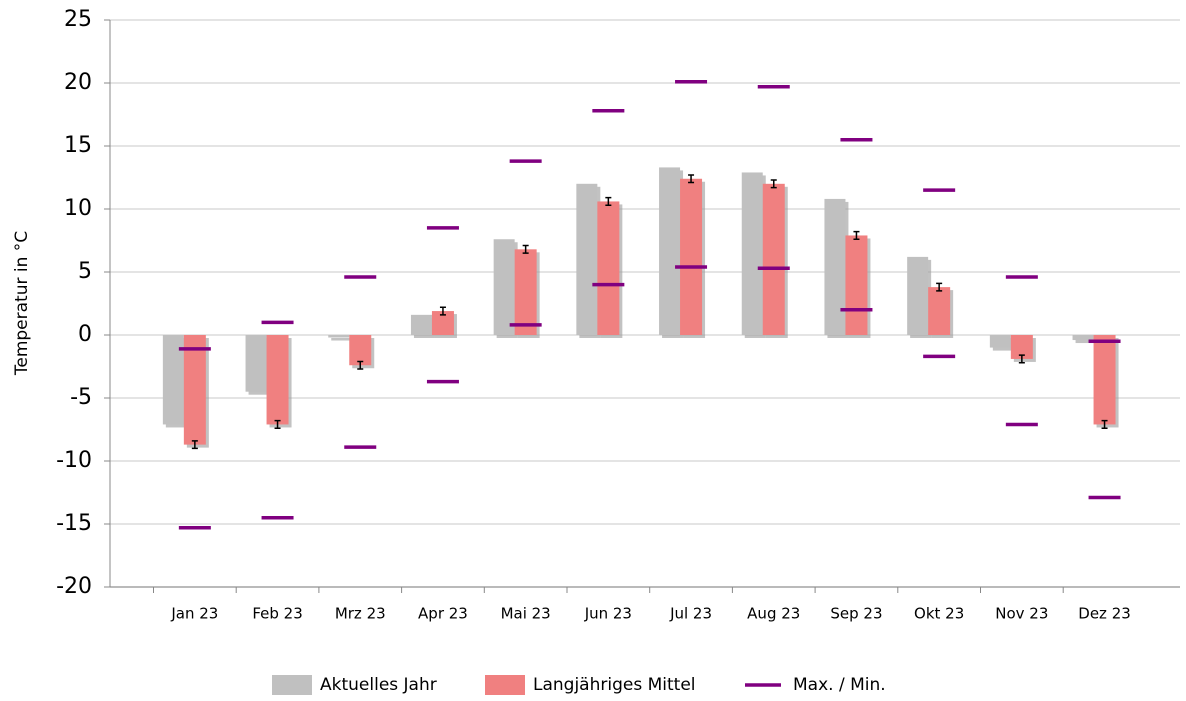 The image size is (1186, 701). Describe the element at coordinates (614, 685) in the screenshot. I see `legend-label: Langjähriges Mittel` at that location.